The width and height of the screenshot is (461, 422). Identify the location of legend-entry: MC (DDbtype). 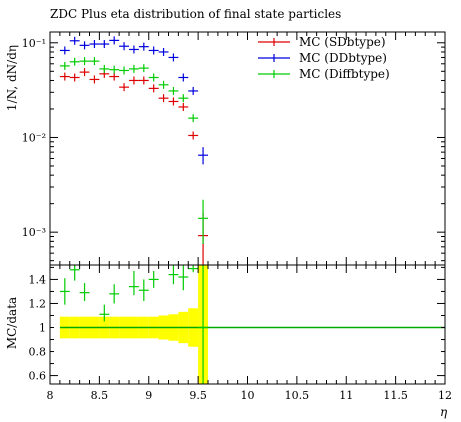
(343, 58).